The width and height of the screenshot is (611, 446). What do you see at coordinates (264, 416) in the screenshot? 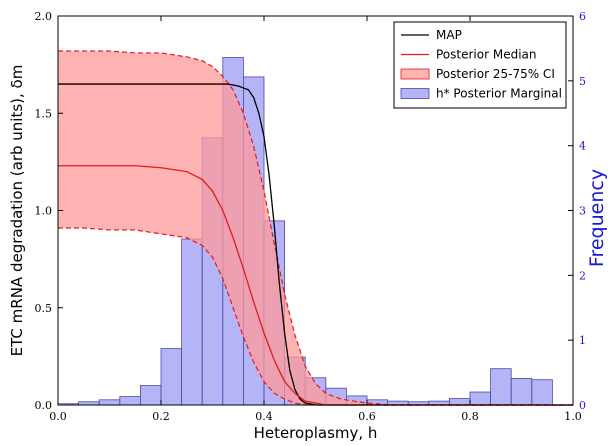
I see `x-tick-label: 0.4` at bounding box center [264, 416].